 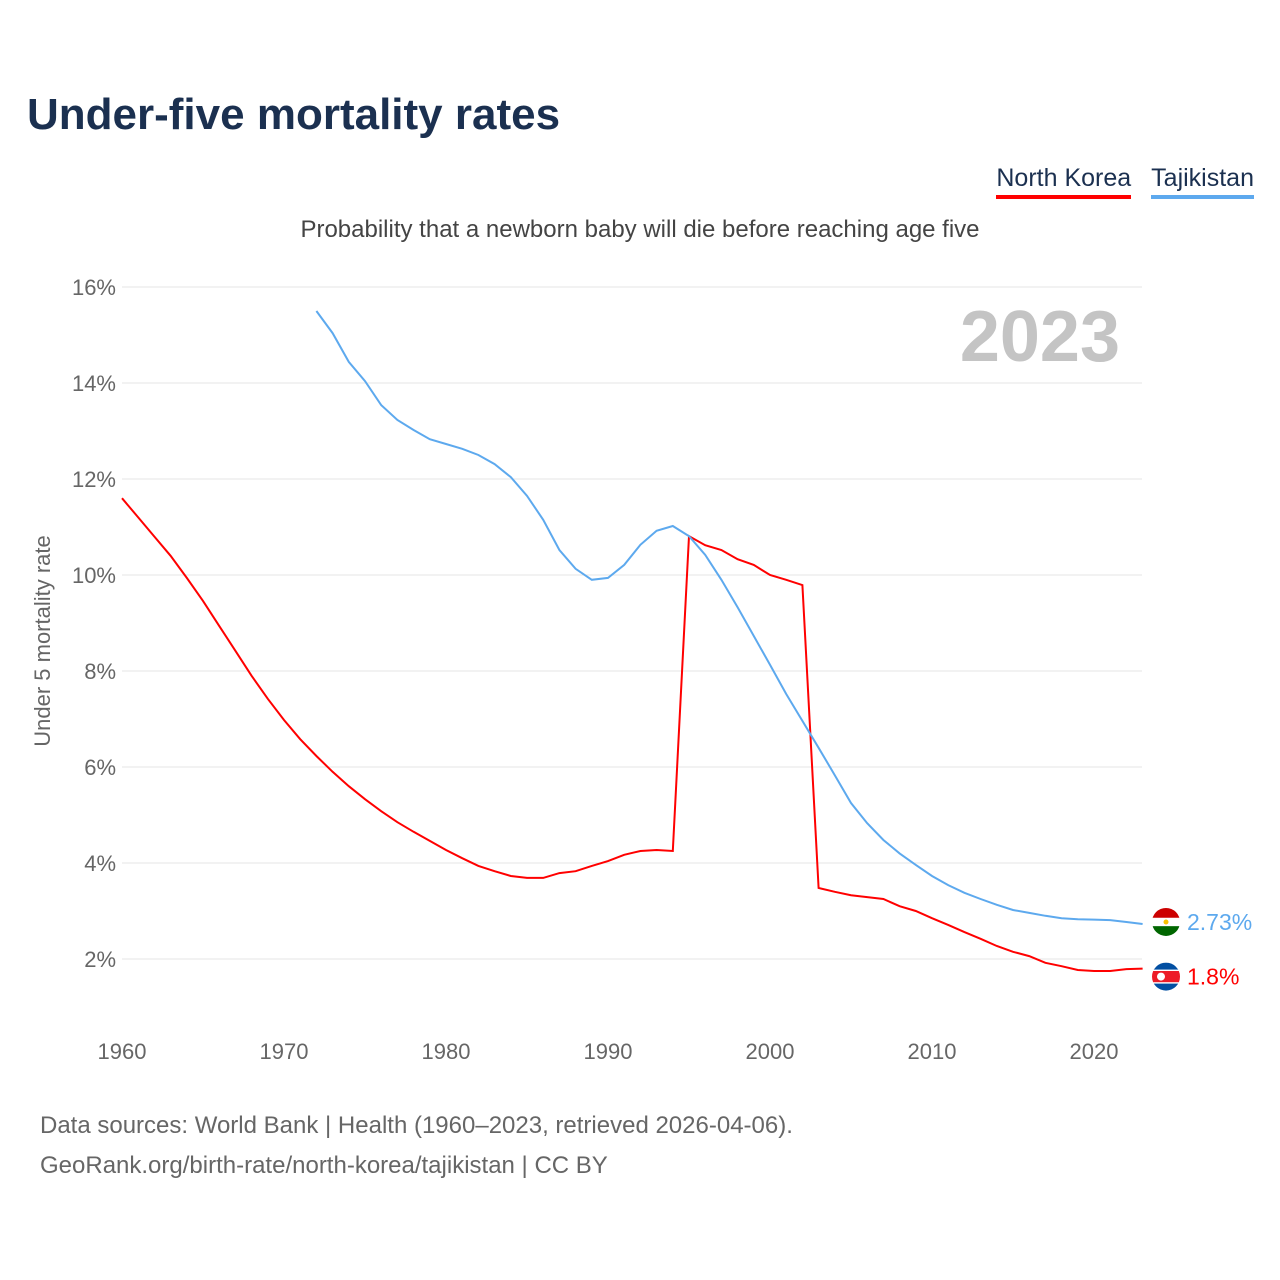 I want to click on y-tick-label: 4%, so click(x=100, y=863).